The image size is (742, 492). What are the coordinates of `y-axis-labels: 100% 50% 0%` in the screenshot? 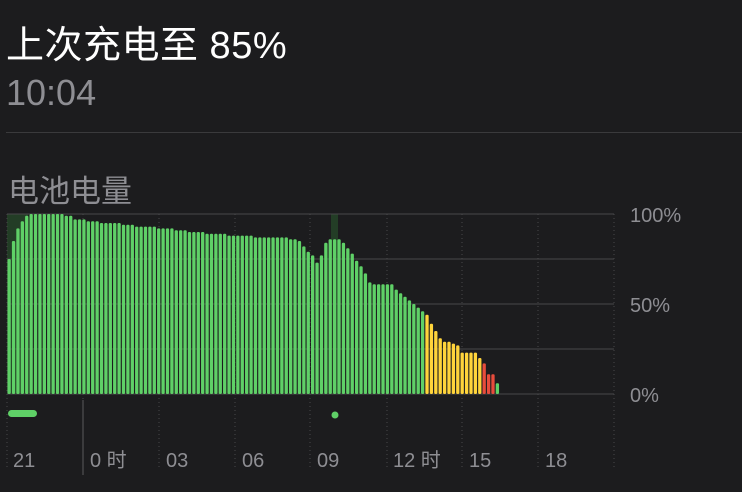 It's located at (655, 306).